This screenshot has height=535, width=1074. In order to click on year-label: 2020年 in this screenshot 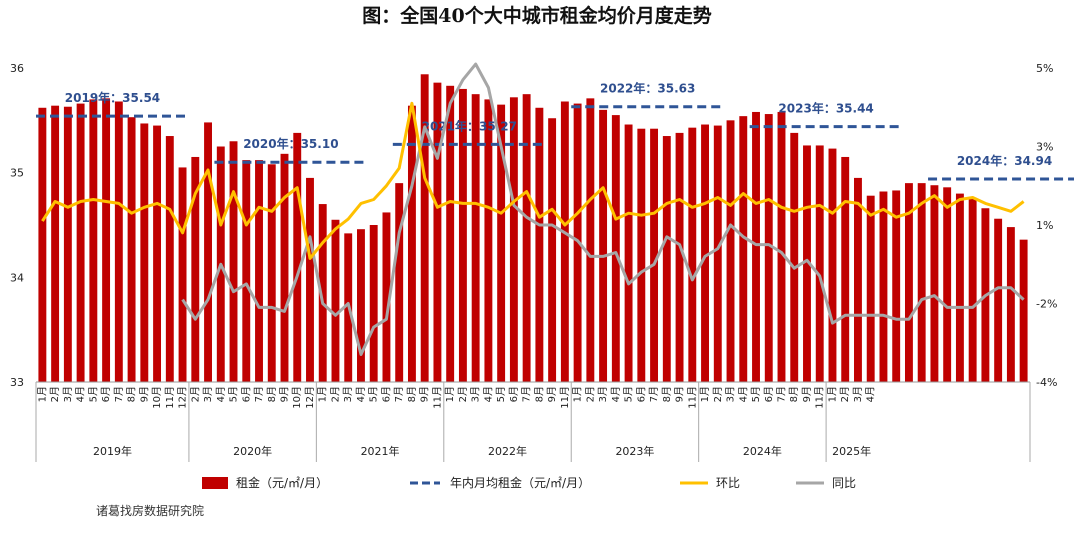, I will do `click(252, 451)`.